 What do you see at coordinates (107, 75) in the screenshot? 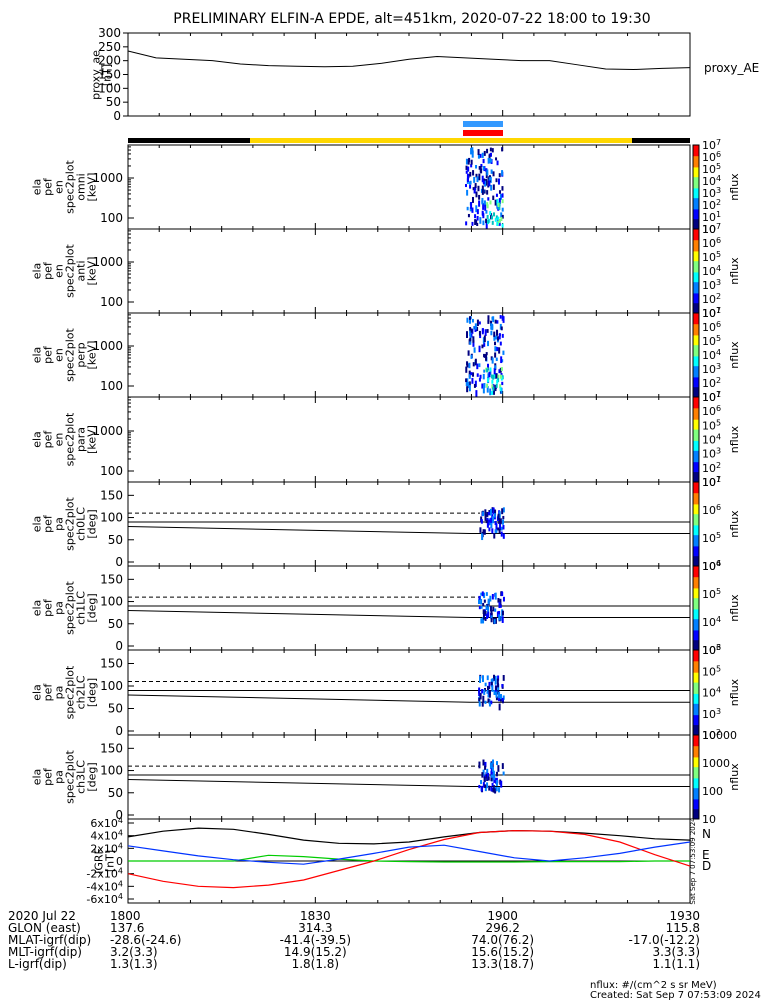
I see `proxy-ae-ylabel-1: [nT]` at bounding box center [107, 75].